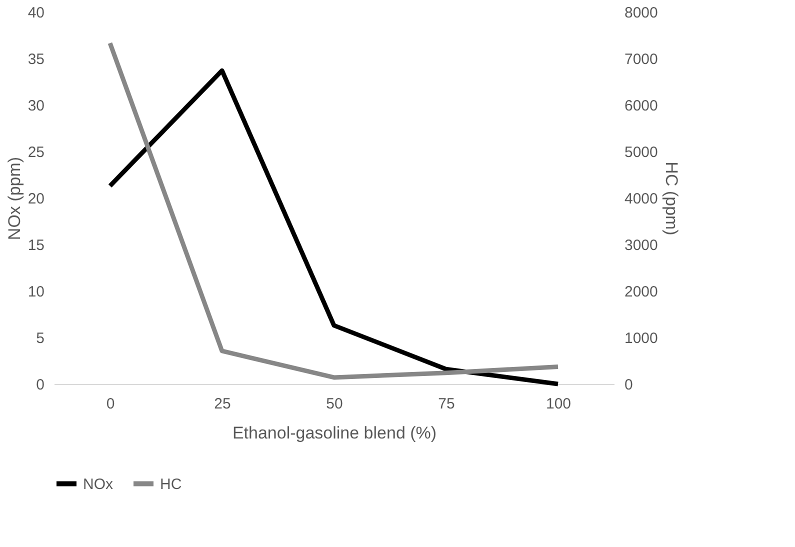 This screenshot has width=795, height=547. Describe the element at coordinates (641, 338) in the screenshot. I see `y2-tick-label: 1000` at that location.